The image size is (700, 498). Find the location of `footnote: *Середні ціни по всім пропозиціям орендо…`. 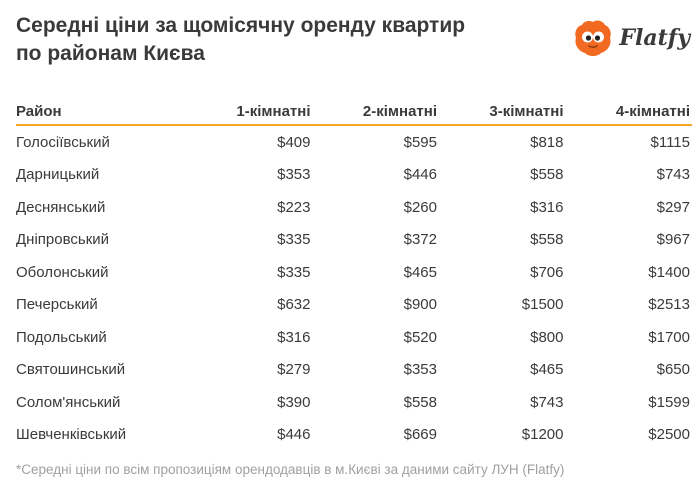

footnote: *Середні ціни по всім пропозиціям орендо… is located at coordinates (290, 469).